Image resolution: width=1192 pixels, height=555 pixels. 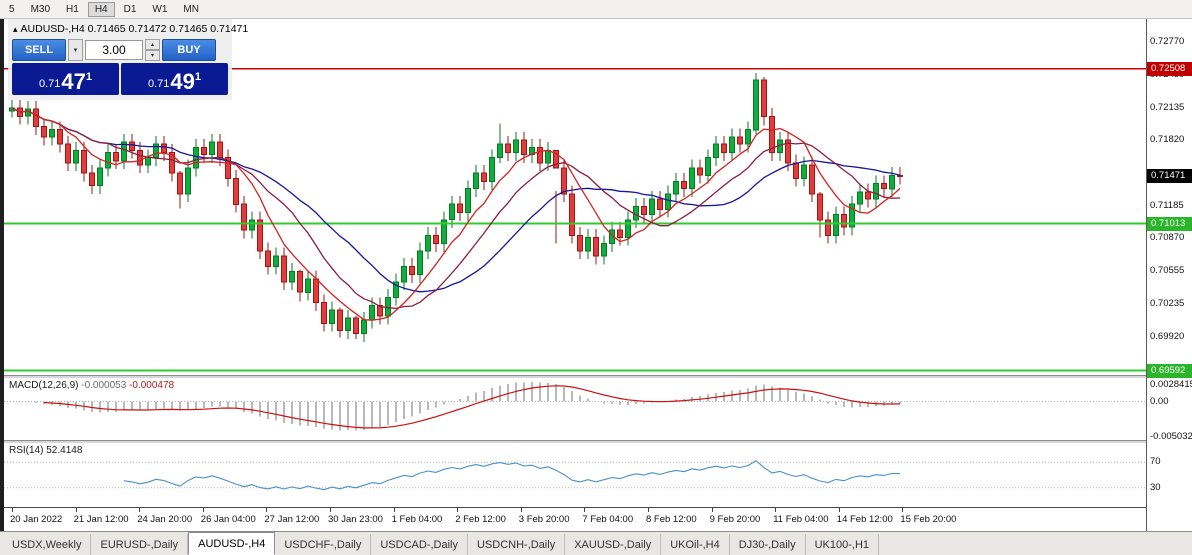 What do you see at coordinates (1167, 304) in the screenshot?
I see `price-scale-label: 0.70235` at bounding box center [1167, 304].